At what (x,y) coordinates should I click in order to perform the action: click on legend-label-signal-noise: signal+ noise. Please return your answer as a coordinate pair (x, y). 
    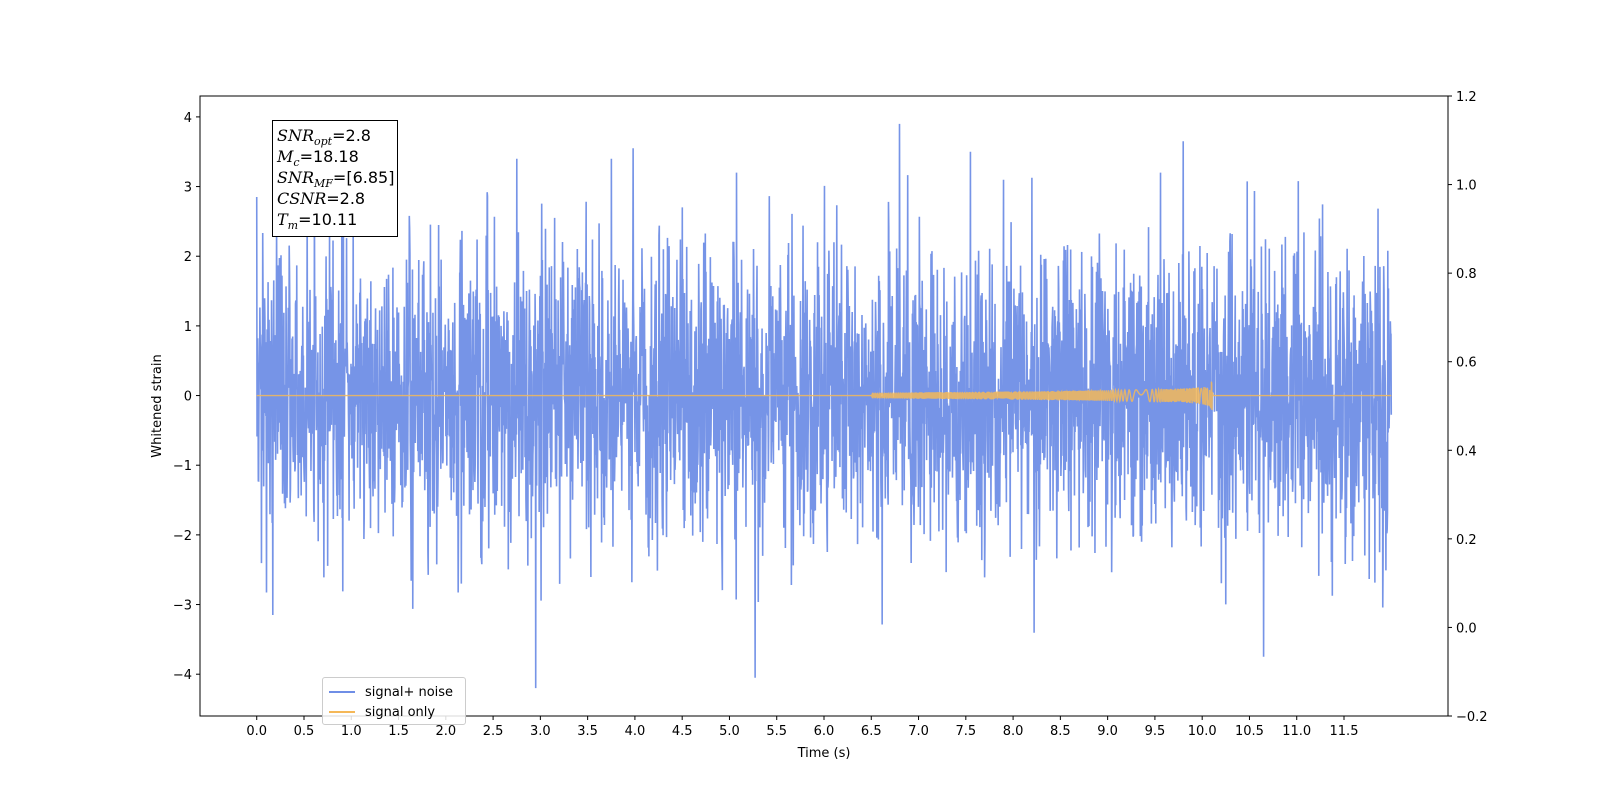
    Looking at the image, I should click on (409, 692).